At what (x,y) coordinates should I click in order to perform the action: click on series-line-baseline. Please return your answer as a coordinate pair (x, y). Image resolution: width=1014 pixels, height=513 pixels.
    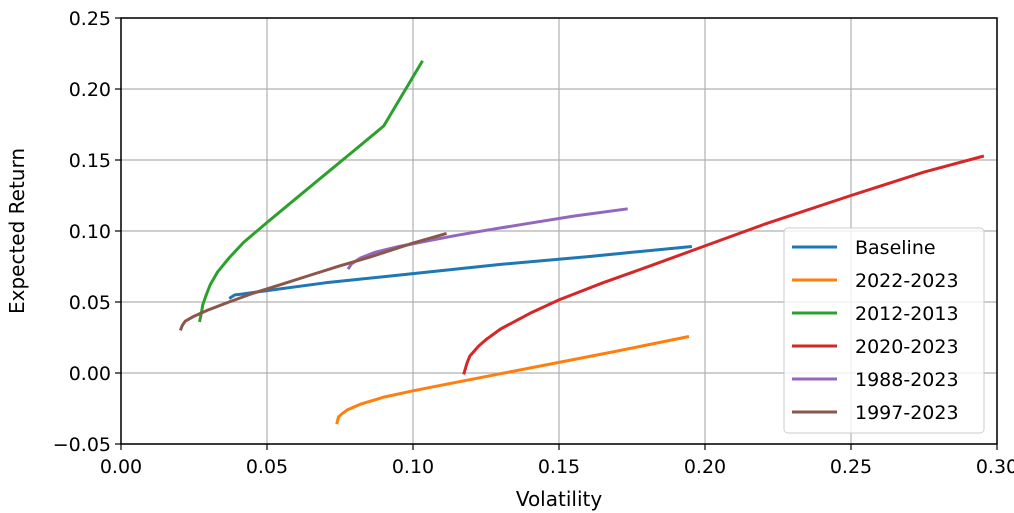
    Looking at the image, I should click on (460, 272).